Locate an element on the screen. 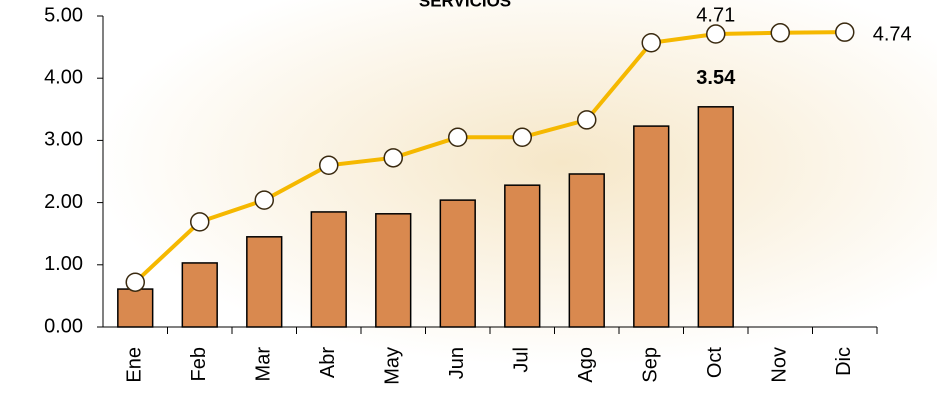  y-tick-label: 1.00 is located at coordinates (63, 264).